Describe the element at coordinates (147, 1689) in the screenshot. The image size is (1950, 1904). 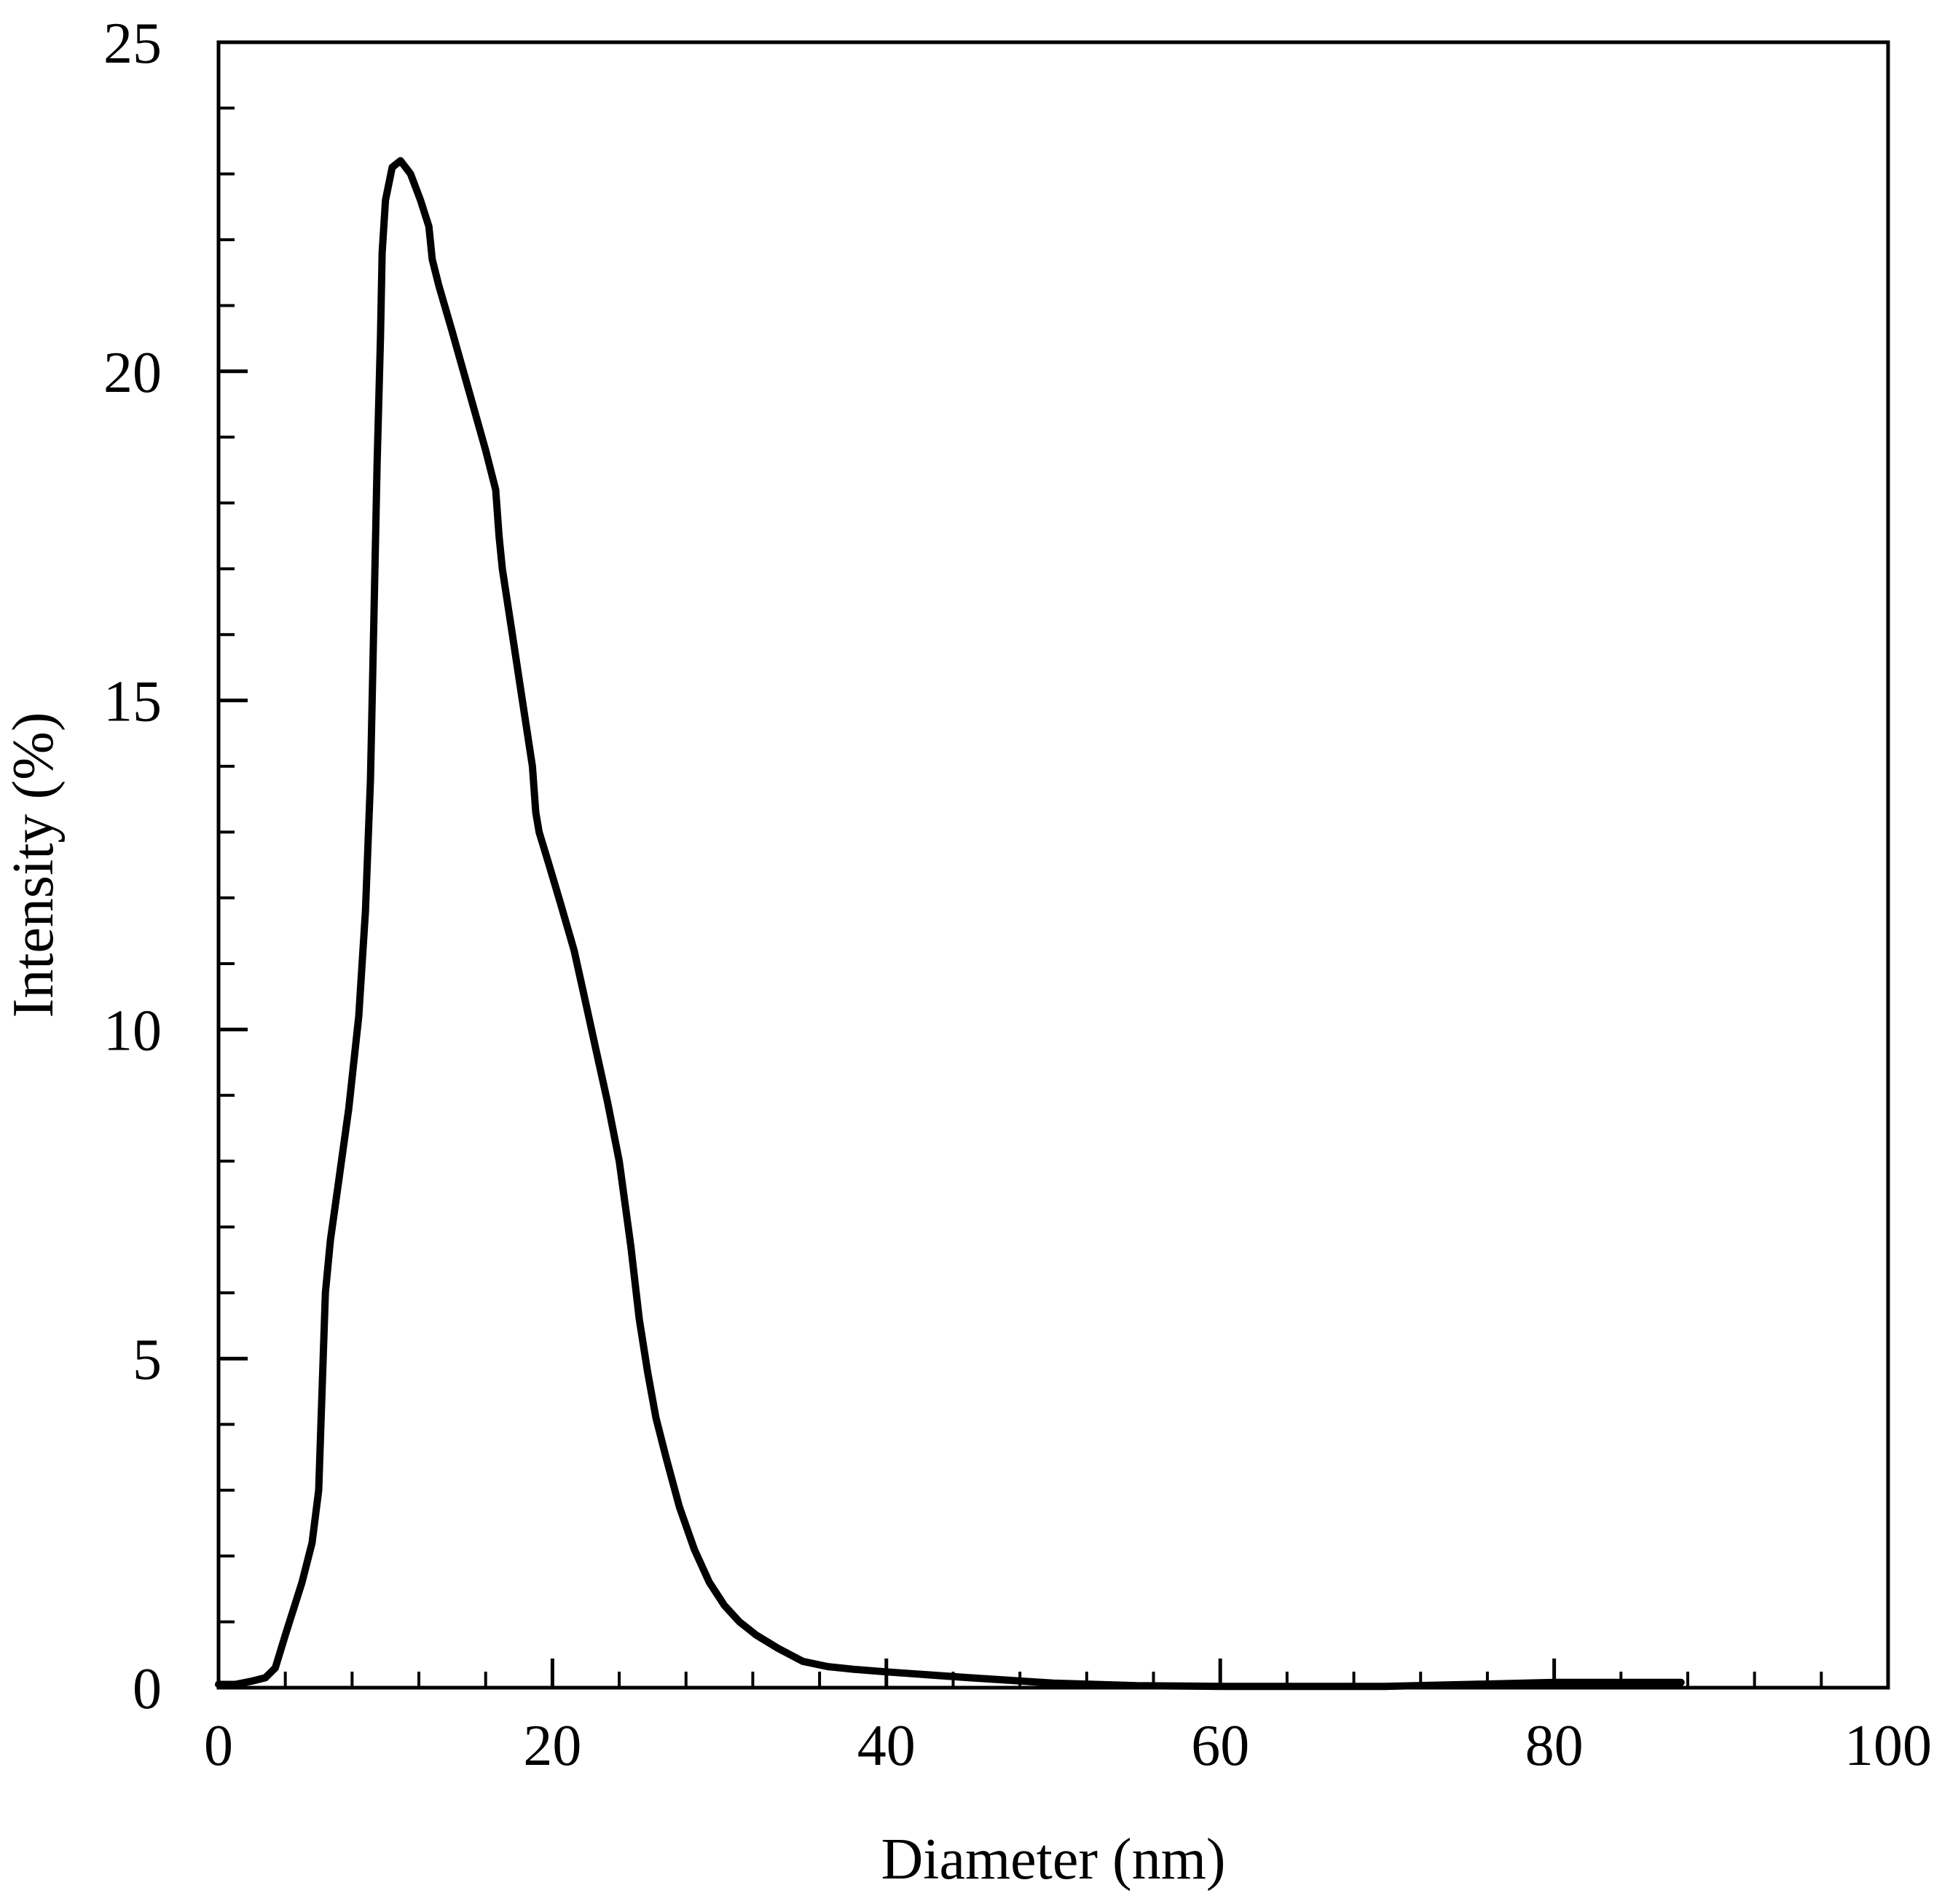
I see `y-tick-label: 0` at that location.